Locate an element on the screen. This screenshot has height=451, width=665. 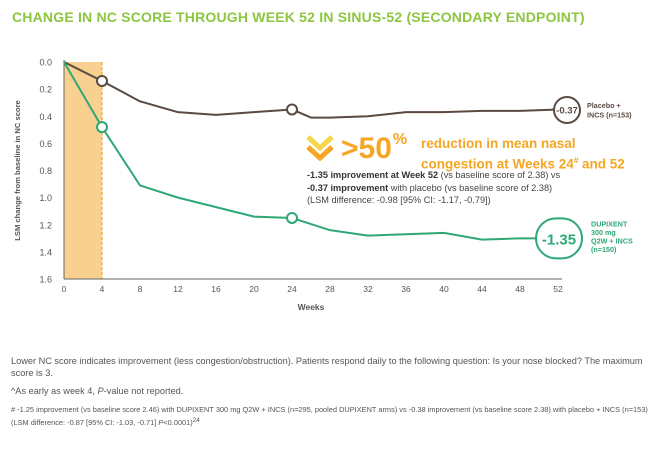
y-tick-label: 1.6 is located at coordinates (45, 280).